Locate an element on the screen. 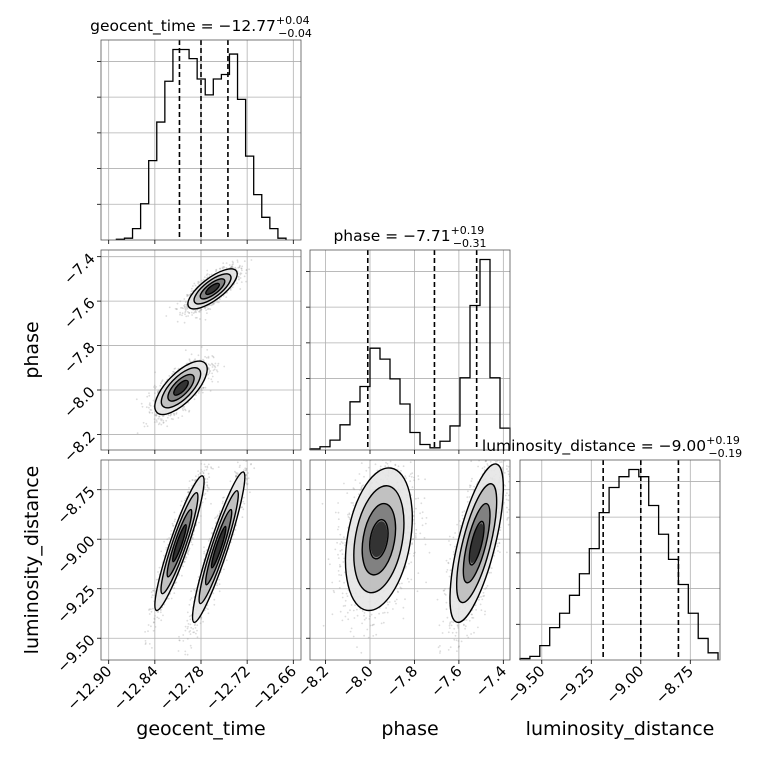 The width and height of the screenshot is (760, 760). x-tick-label: −7.8 is located at coordinates (402, 681).